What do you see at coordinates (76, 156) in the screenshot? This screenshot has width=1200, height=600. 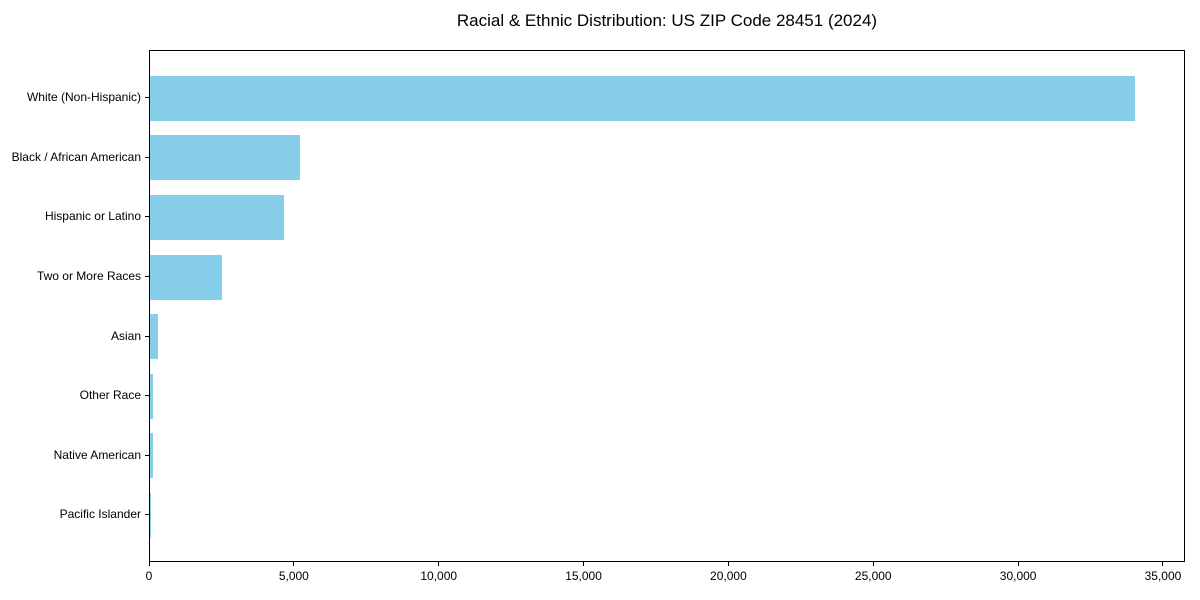 I see `y-tick-label-black-african-american: Black / African American` at bounding box center [76, 156].